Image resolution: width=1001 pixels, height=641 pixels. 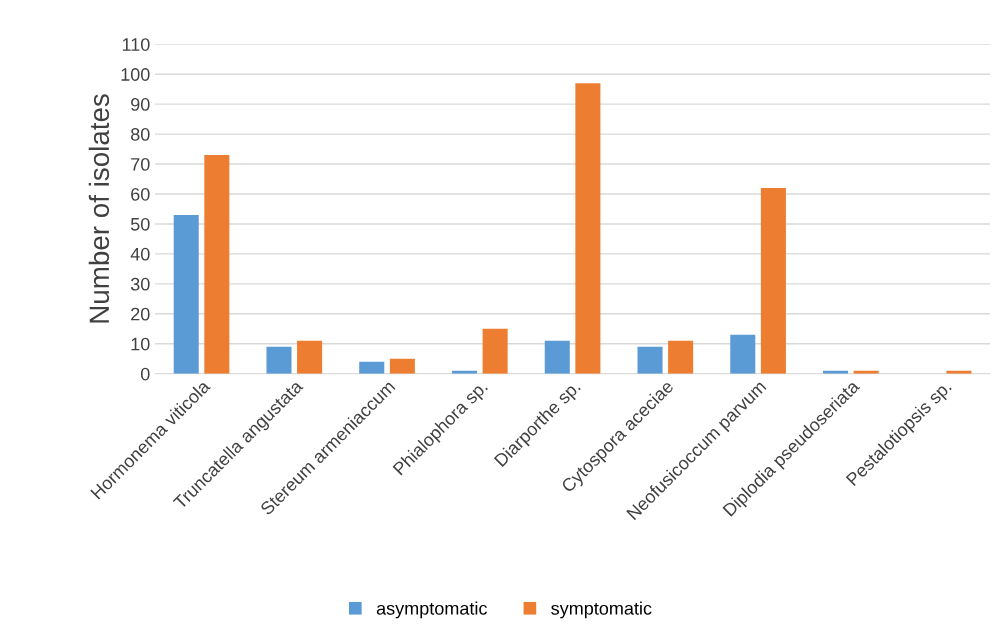 What do you see at coordinates (431, 610) in the screenshot?
I see `legend-label: asymptomatic` at bounding box center [431, 610].